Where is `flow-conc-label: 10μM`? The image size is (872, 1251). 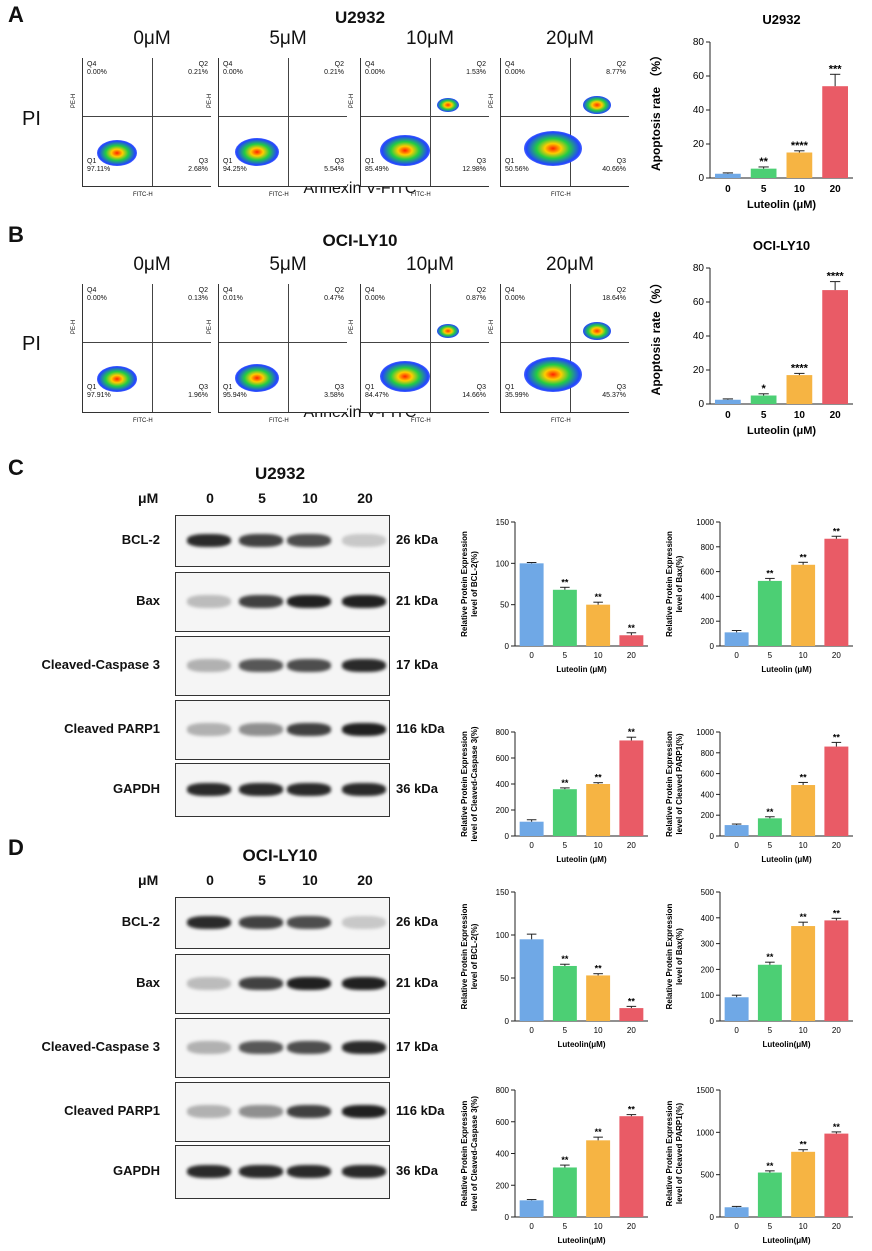
flow-conc-label: 10μM is located at coordinates (430, 38).